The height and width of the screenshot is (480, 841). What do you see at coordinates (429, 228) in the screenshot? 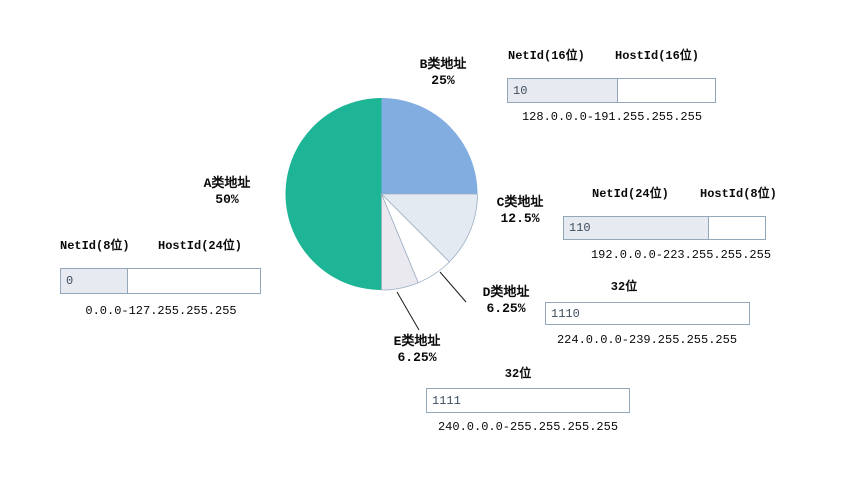
I see `pie-slice-c` at bounding box center [429, 228].